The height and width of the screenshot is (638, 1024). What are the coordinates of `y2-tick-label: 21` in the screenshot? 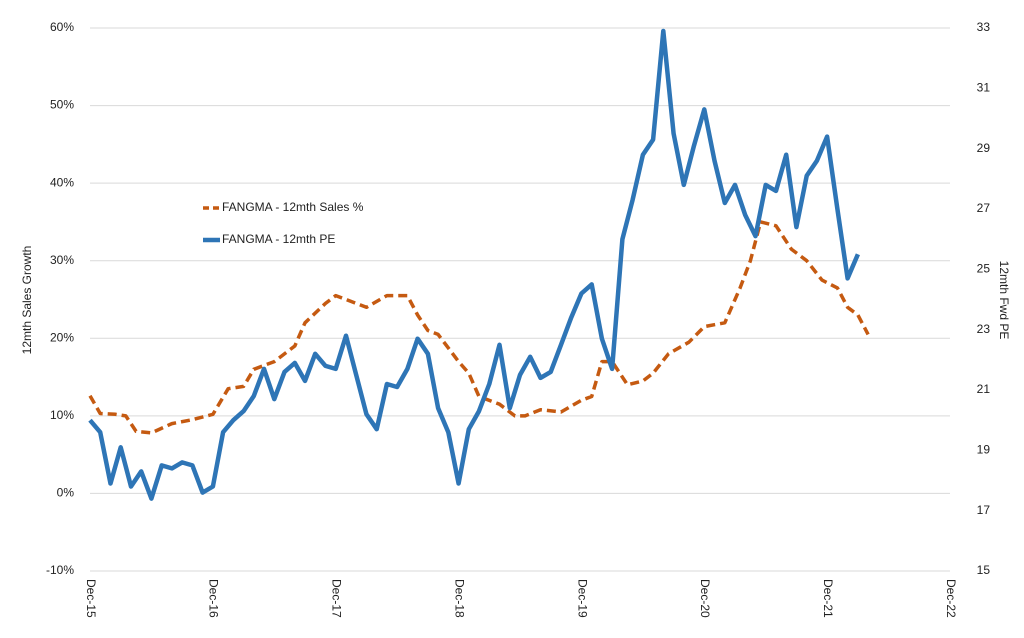 It's located at (984, 389).